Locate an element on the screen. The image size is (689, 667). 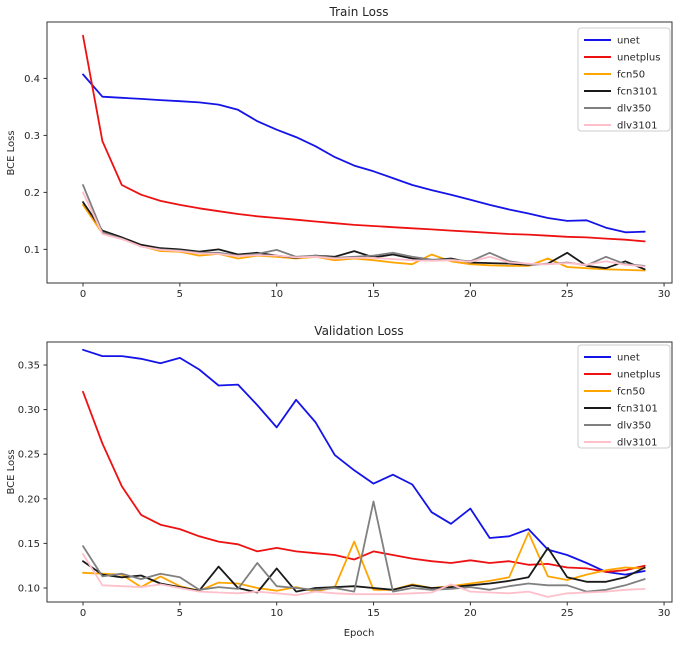
y-tick-label: 0.4 is located at coordinates (32, 79).